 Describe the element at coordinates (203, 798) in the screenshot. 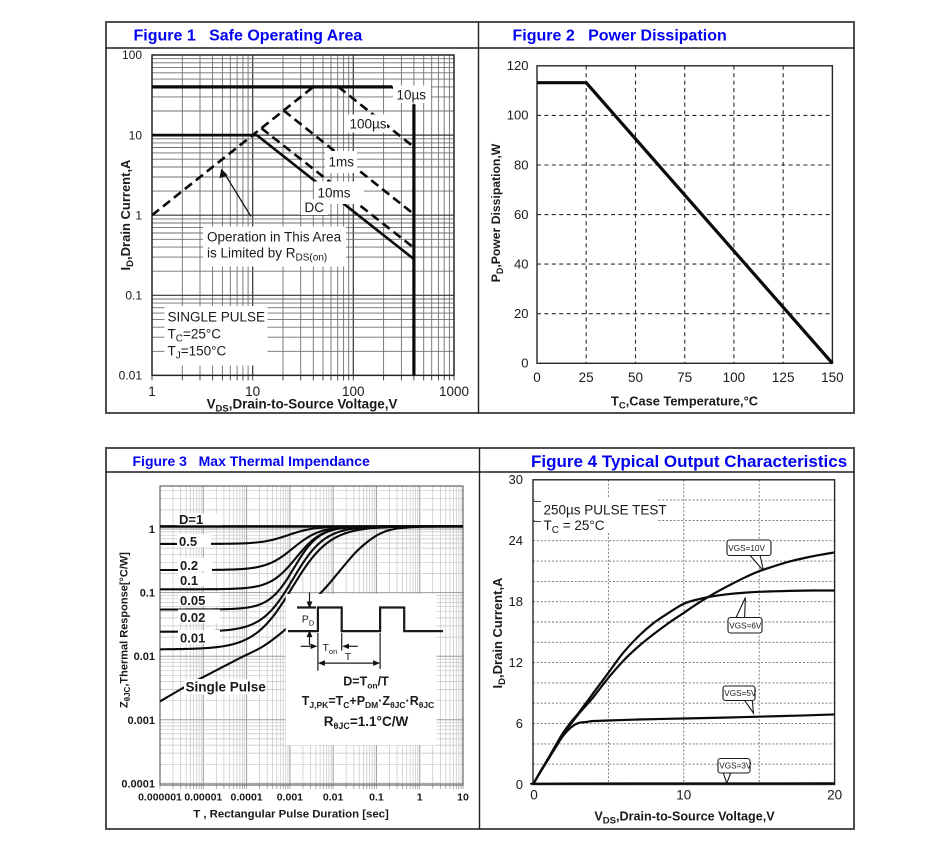

I see `svg-text: 0.00001` at that location.